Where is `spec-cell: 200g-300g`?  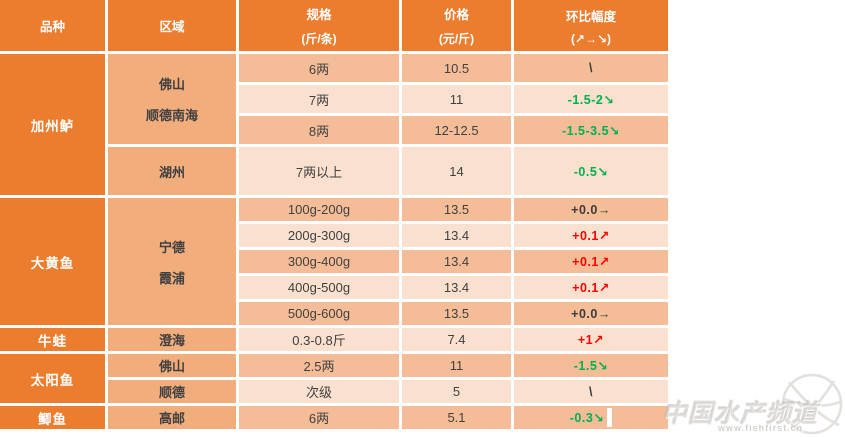 spec-cell: 200g-300g is located at coordinates (319, 235).